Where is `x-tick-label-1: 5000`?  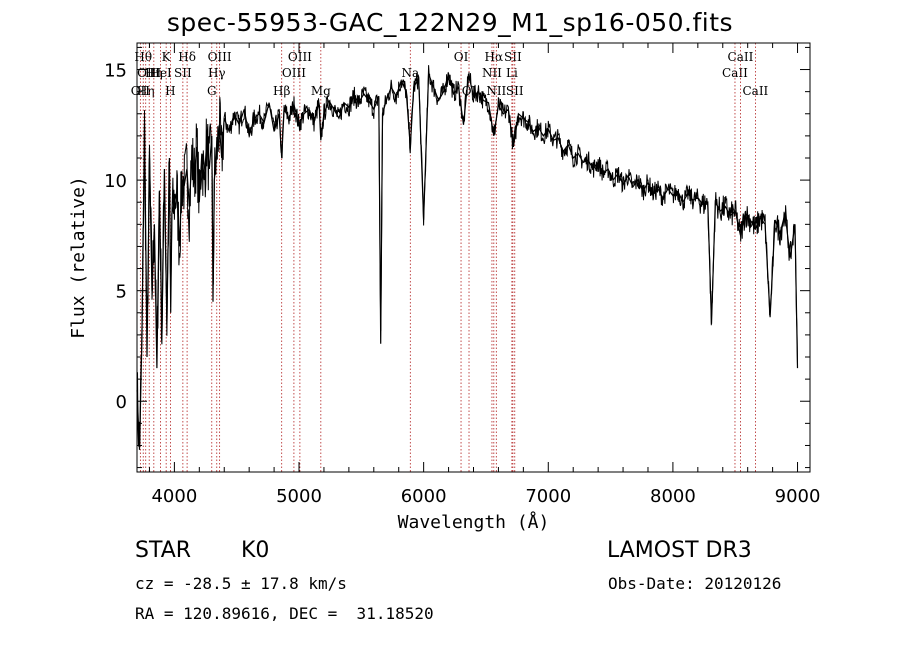
x-tick-label-1: 5000 is located at coordinates (299, 496).